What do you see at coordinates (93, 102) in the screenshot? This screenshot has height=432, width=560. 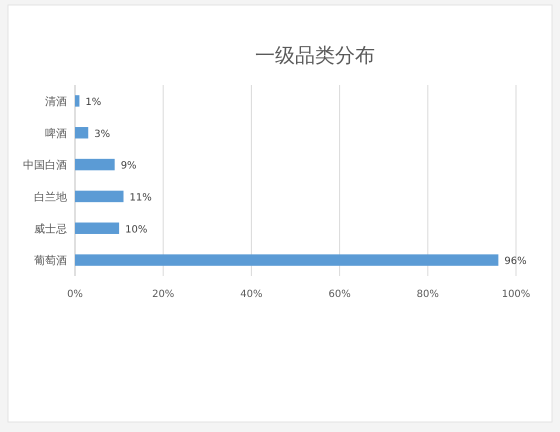 I see `data-label: 1%` at bounding box center [93, 102].